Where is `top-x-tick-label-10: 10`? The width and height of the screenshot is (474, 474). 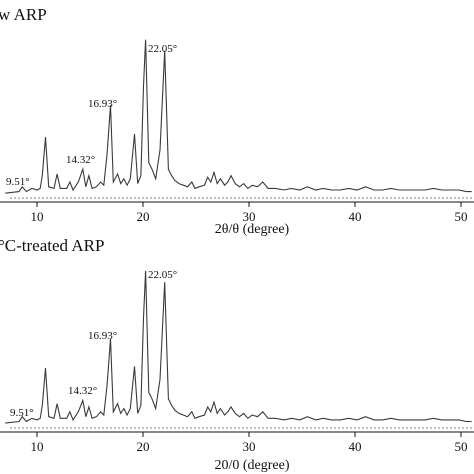 top-x-tick-label-10: 10 is located at coordinates (37, 216).